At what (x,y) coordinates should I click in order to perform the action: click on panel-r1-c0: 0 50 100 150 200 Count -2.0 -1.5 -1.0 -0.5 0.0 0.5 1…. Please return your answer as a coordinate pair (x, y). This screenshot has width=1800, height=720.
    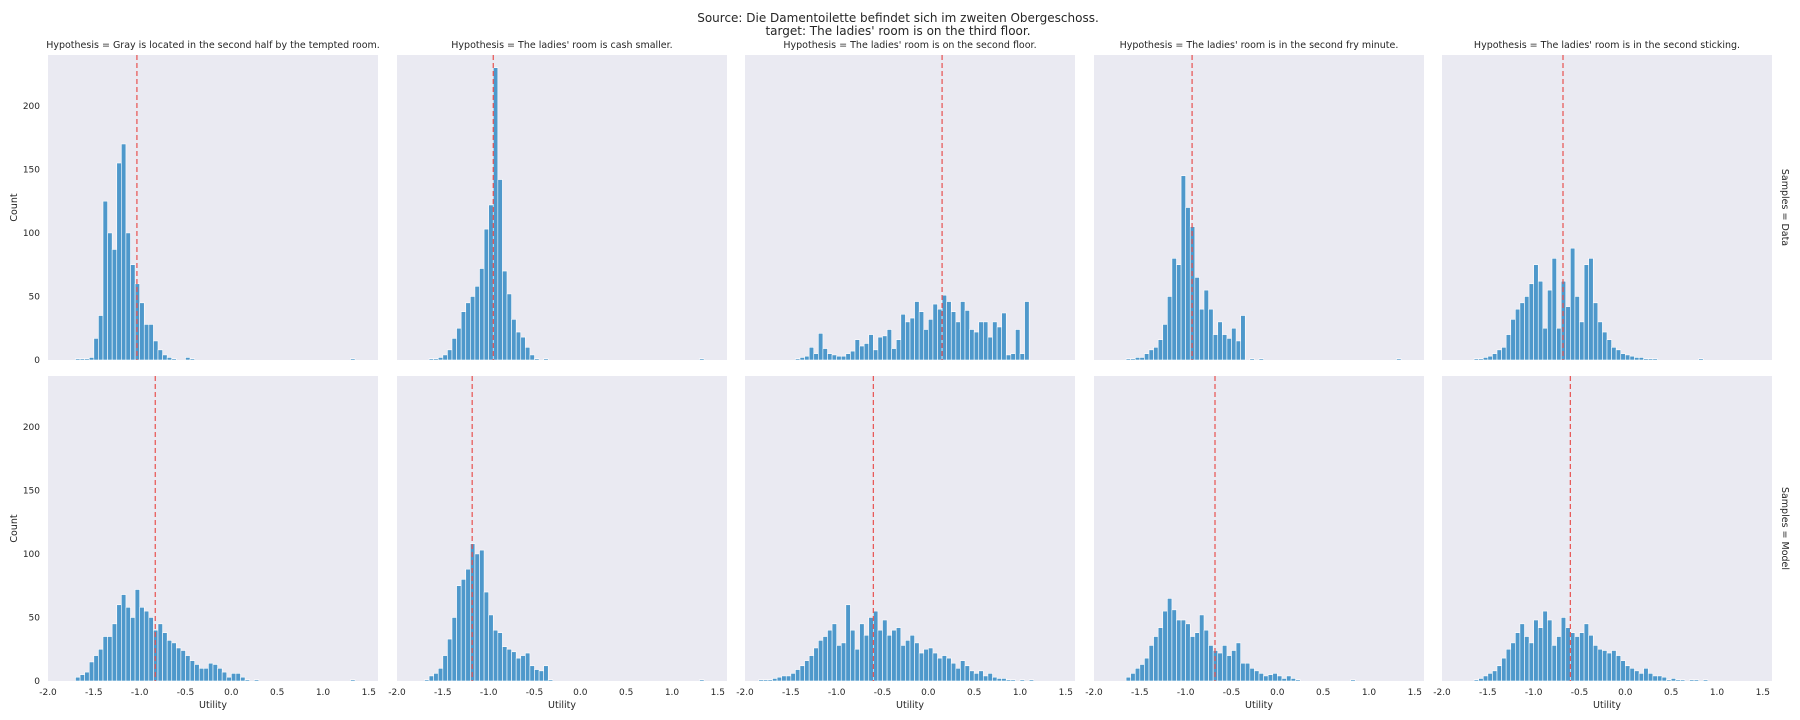
    Looking at the image, I should click on (193, 543).